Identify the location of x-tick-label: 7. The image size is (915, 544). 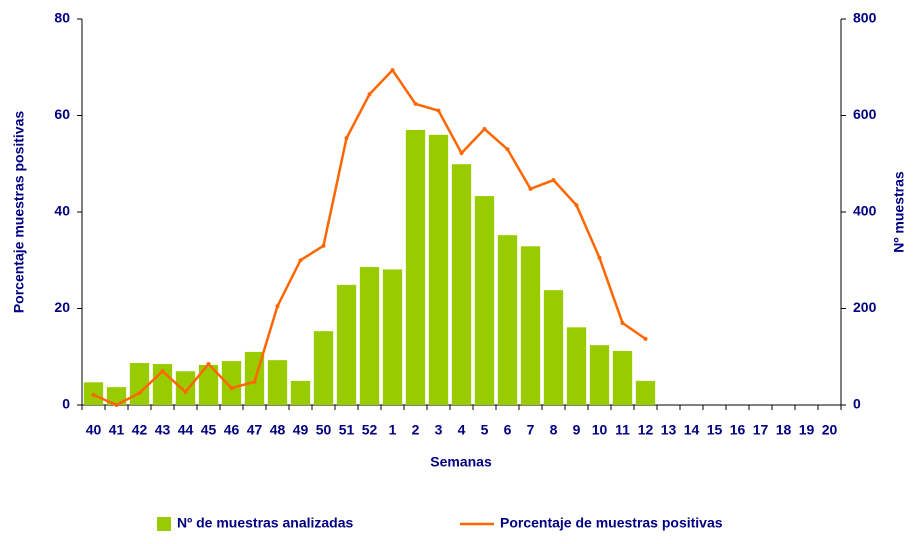
(531, 430).